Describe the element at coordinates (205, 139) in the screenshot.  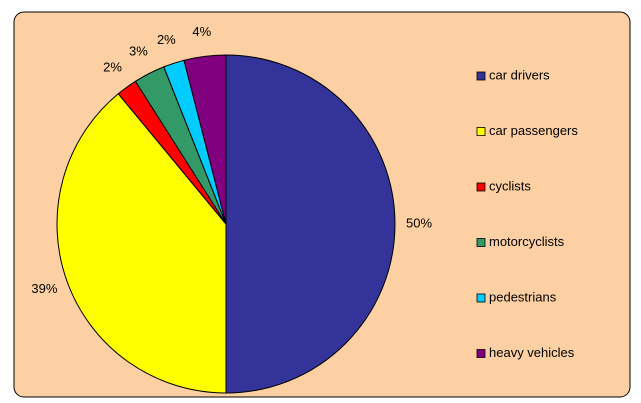
I see `pie-slice` at that location.